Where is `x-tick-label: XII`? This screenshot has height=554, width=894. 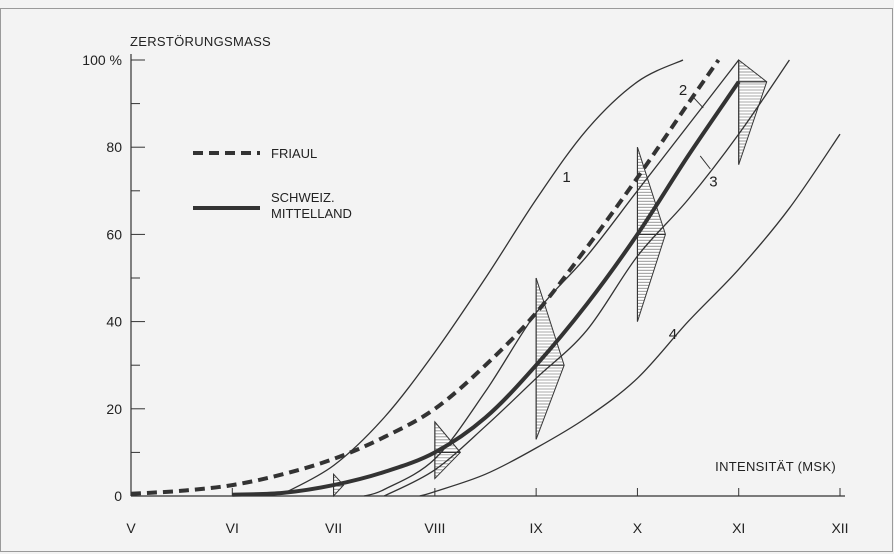
x-tick-label: XII is located at coordinates (839, 528).